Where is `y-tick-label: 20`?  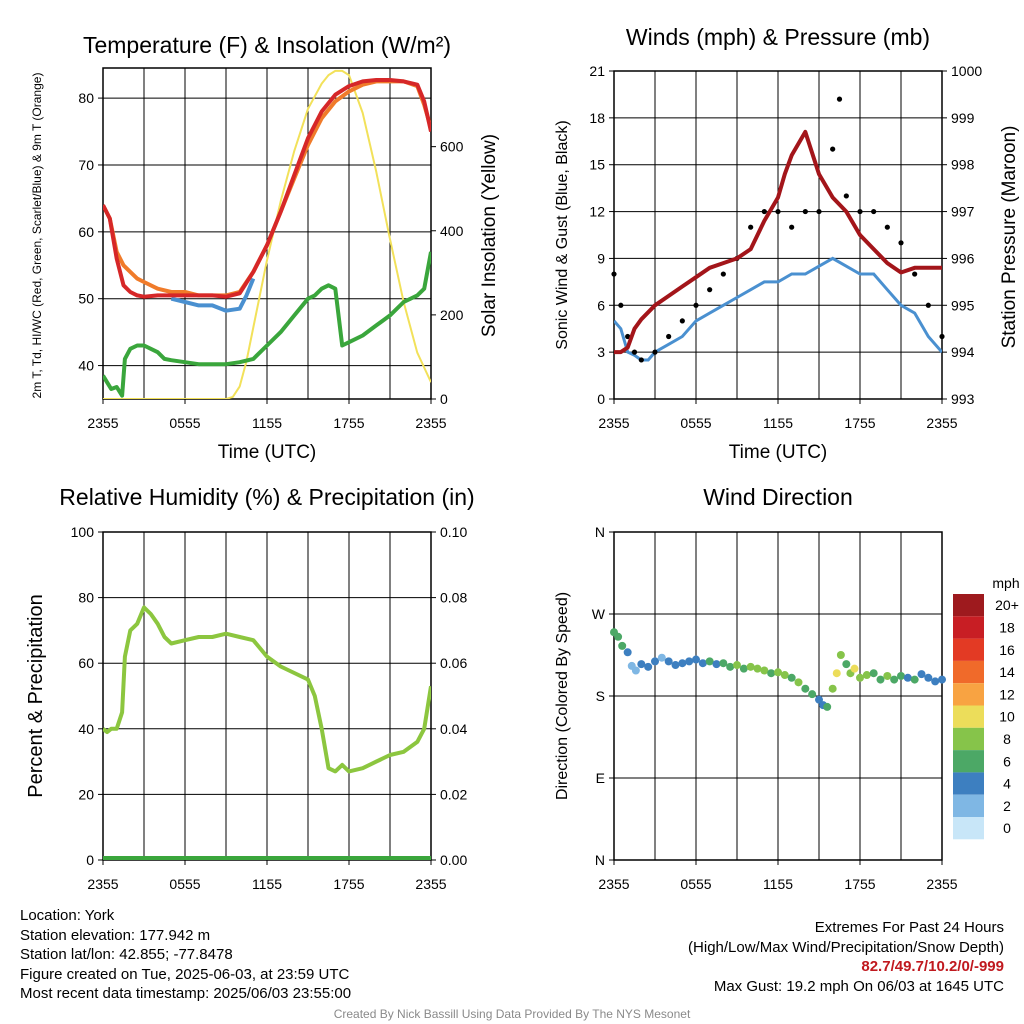
y-tick-label: 20 is located at coordinates (86, 794).